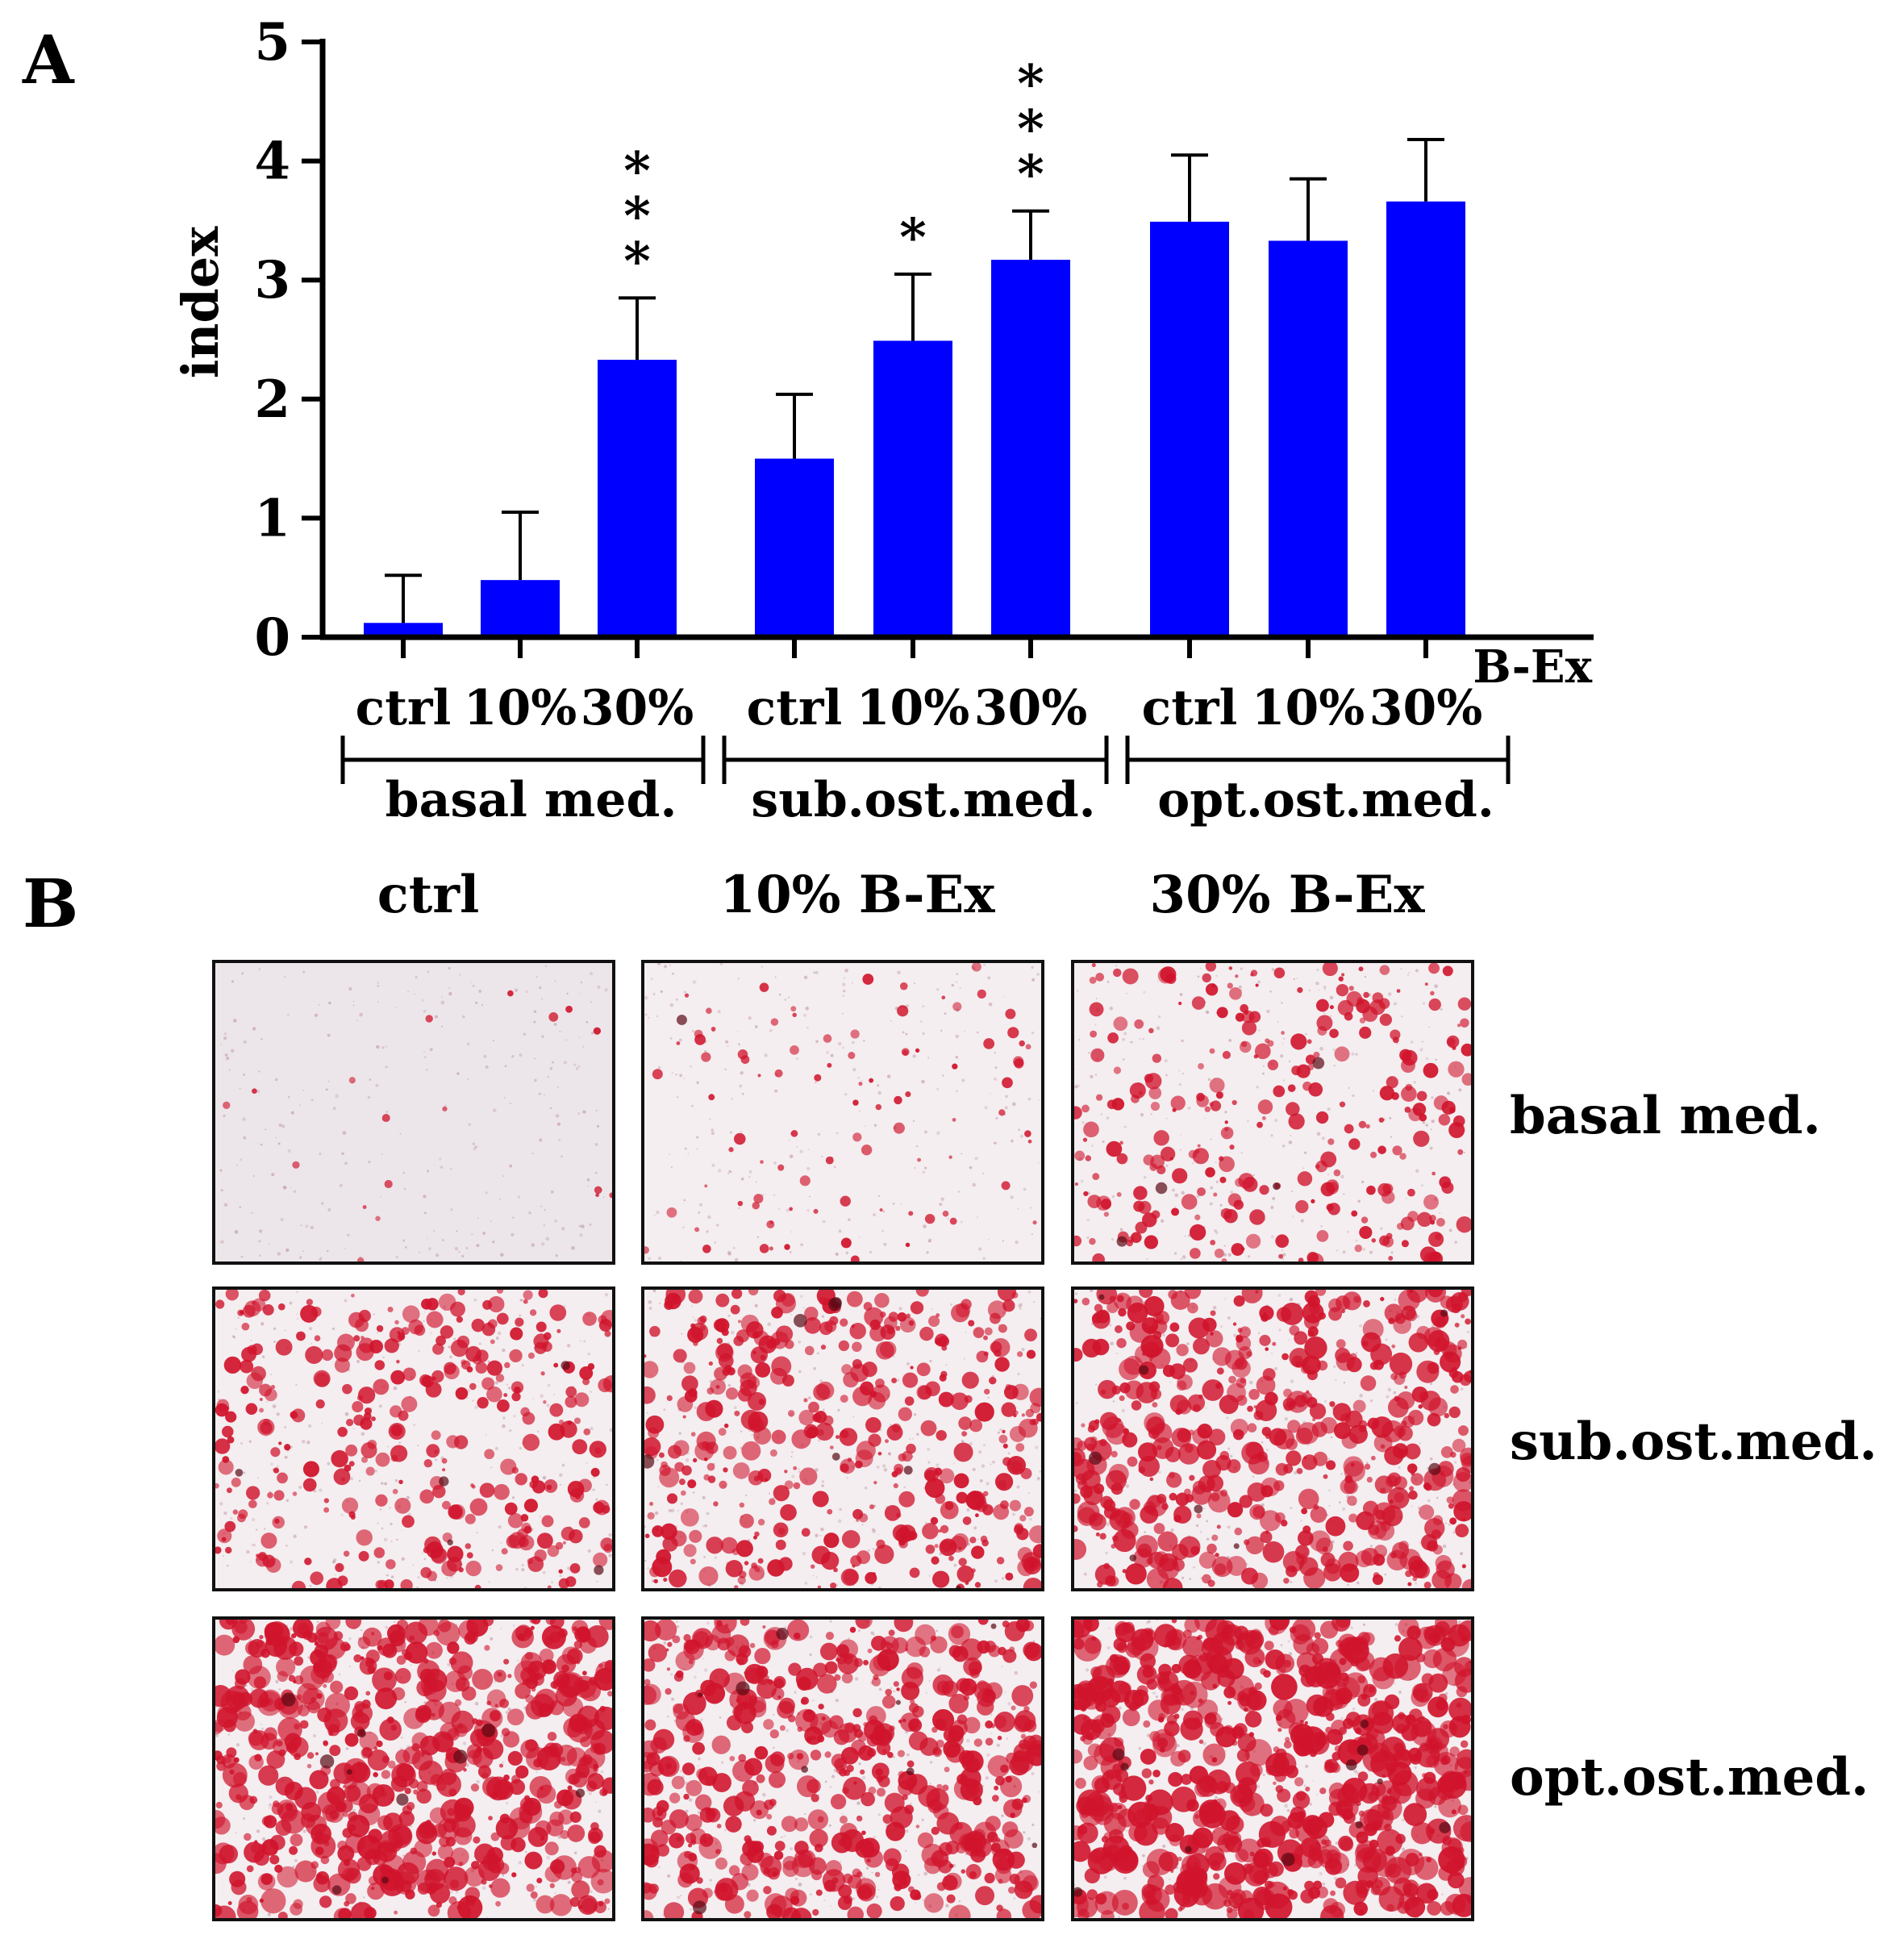  What do you see at coordinates (913, 708) in the screenshot?
I see `category-label-1-1: 10%` at bounding box center [913, 708].